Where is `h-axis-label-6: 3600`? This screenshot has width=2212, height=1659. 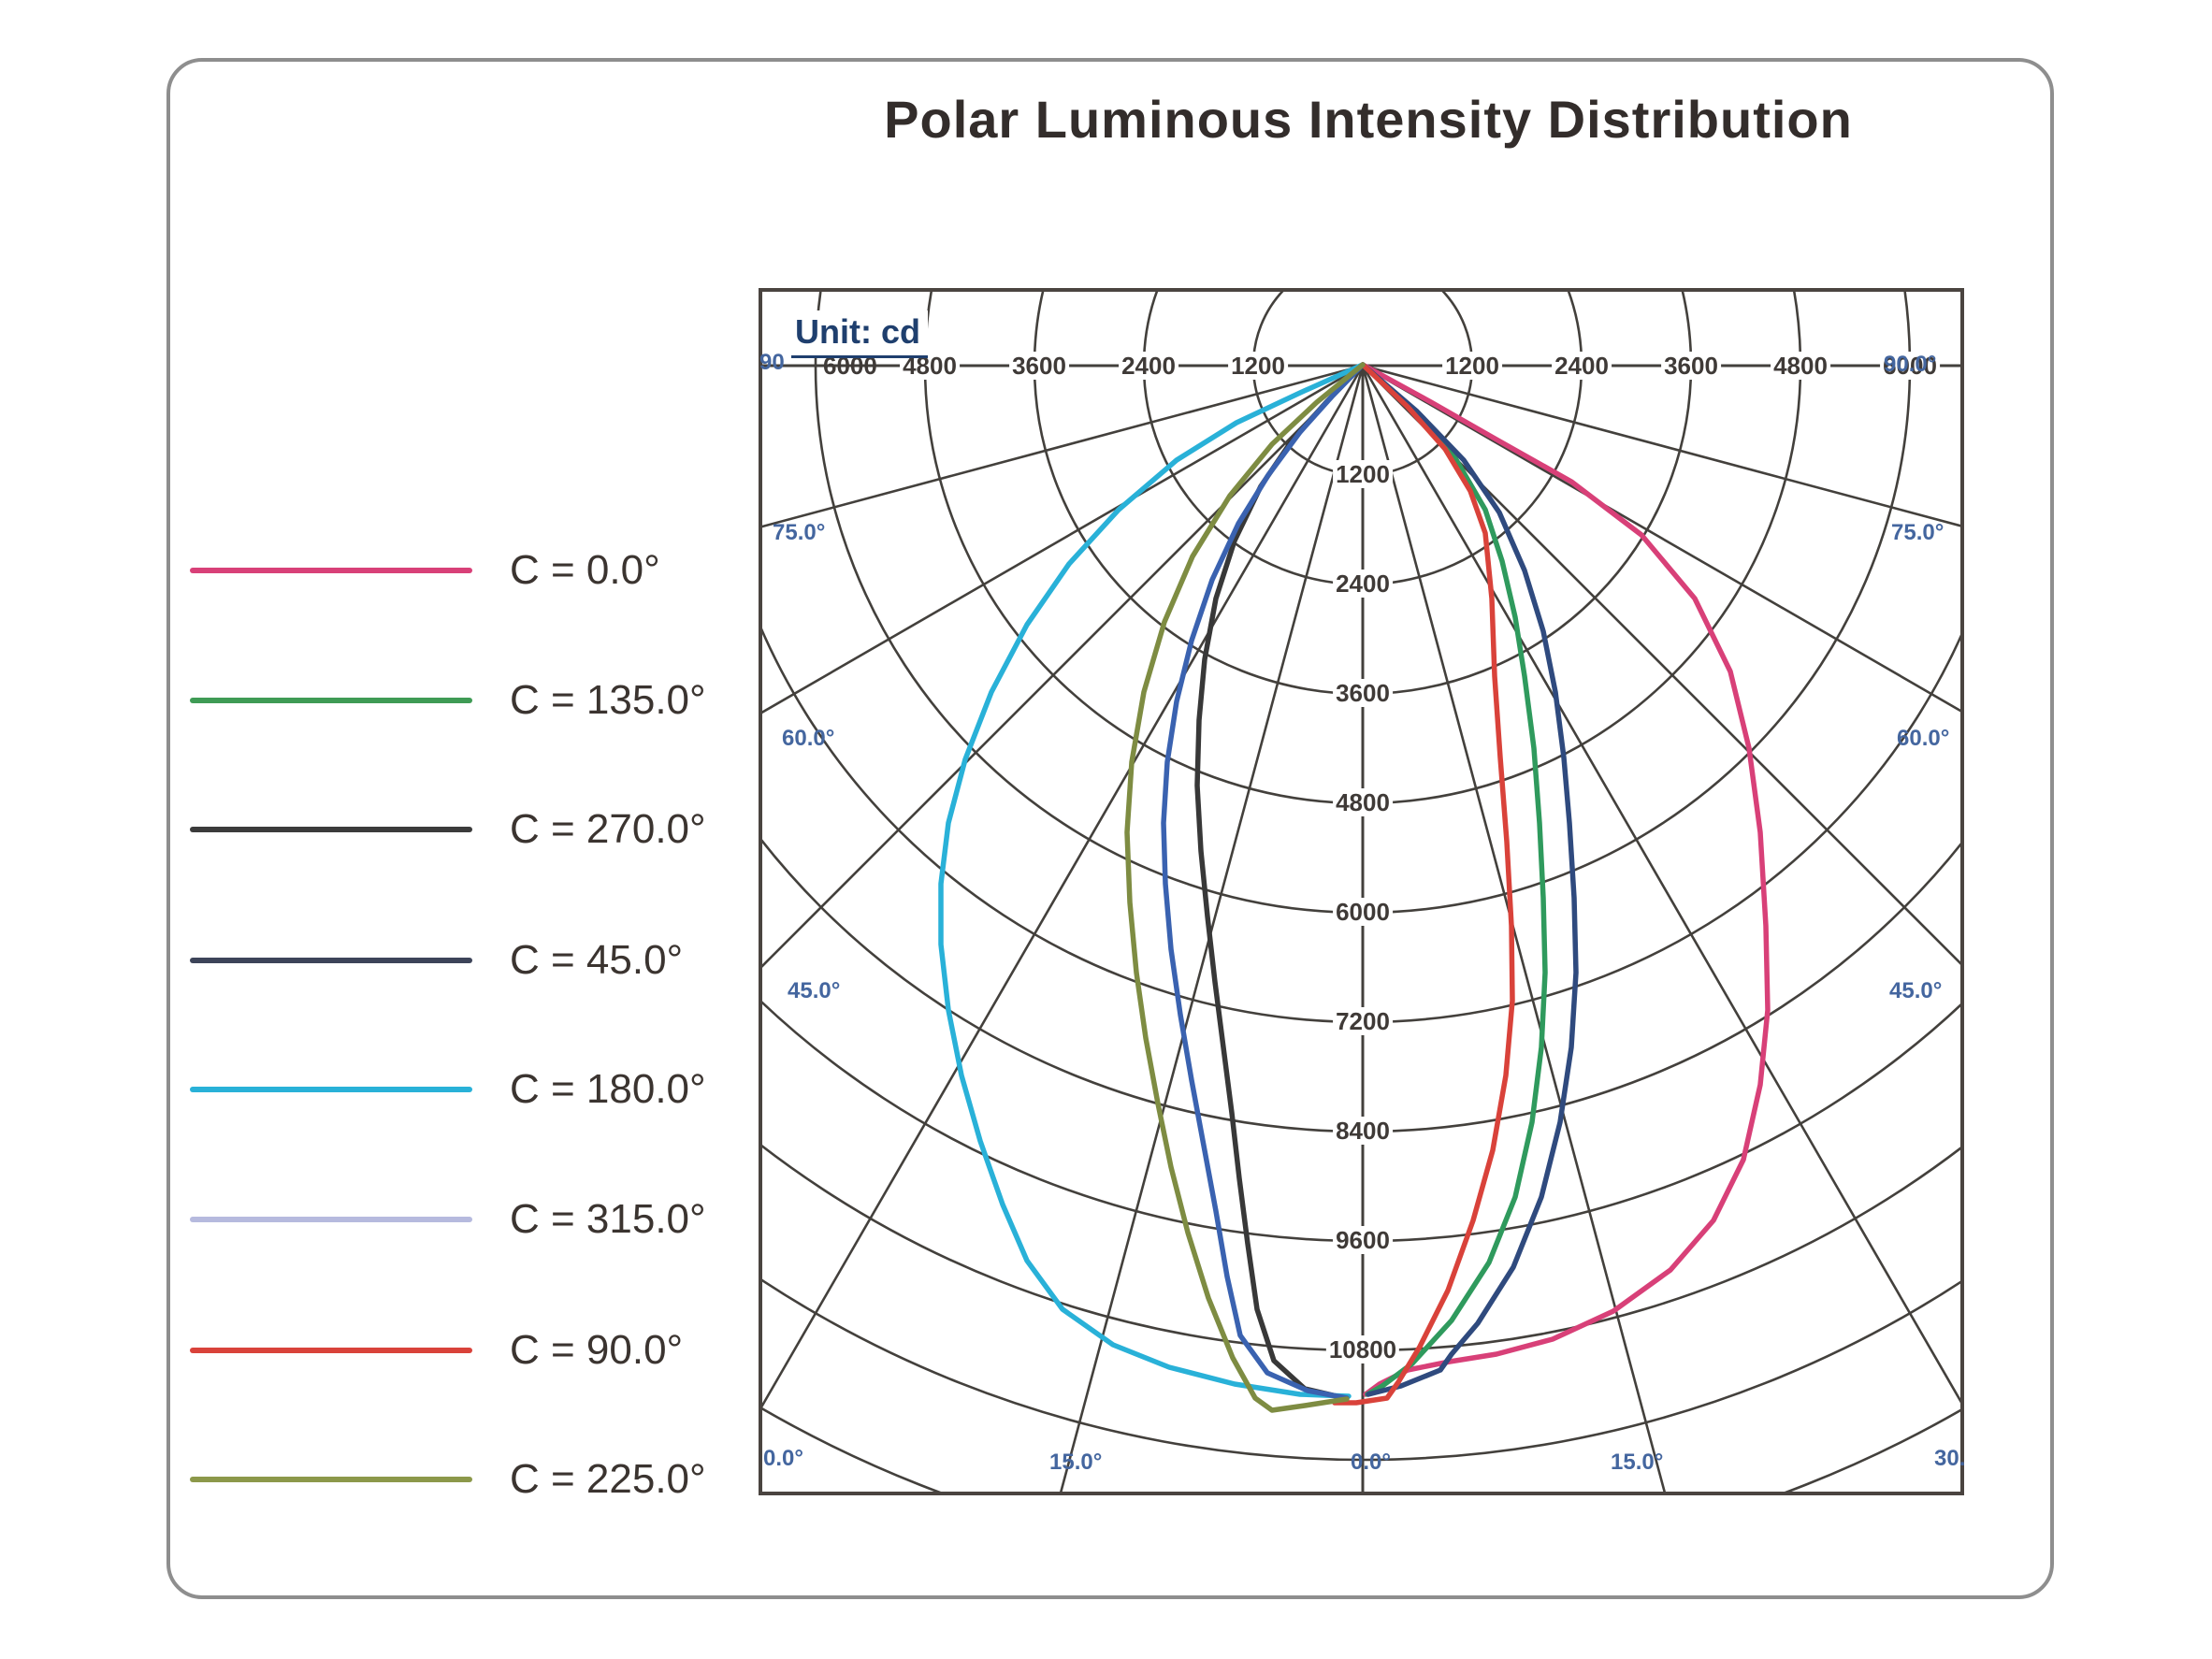 h-axis-label-6: 3600 is located at coordinates (1691, 366).